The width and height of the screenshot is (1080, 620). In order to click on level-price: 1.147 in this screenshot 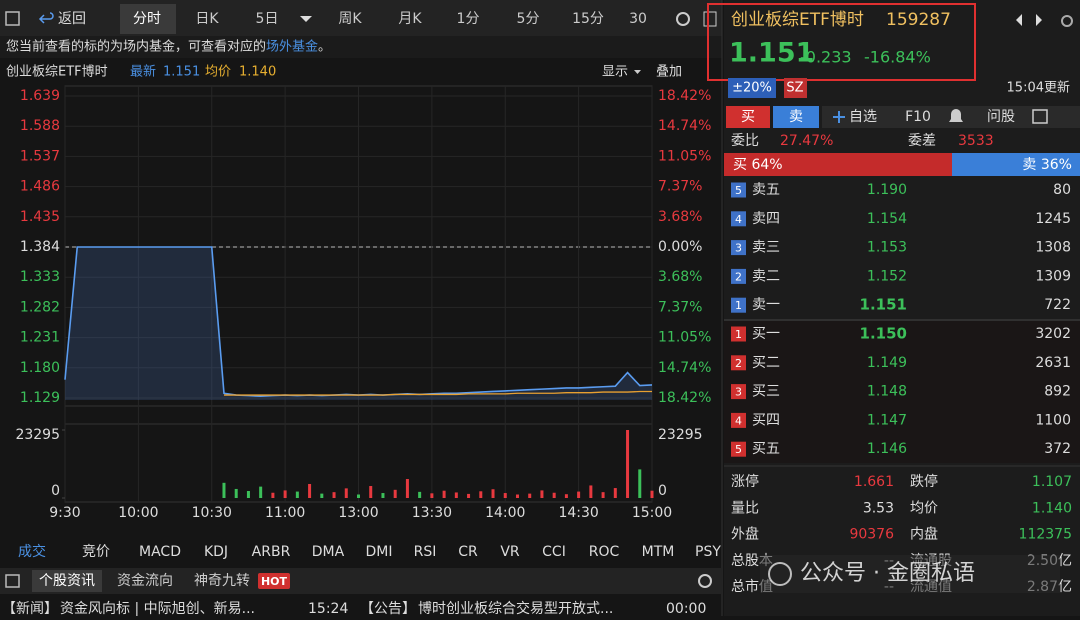, I will do `click(887, 420)`.